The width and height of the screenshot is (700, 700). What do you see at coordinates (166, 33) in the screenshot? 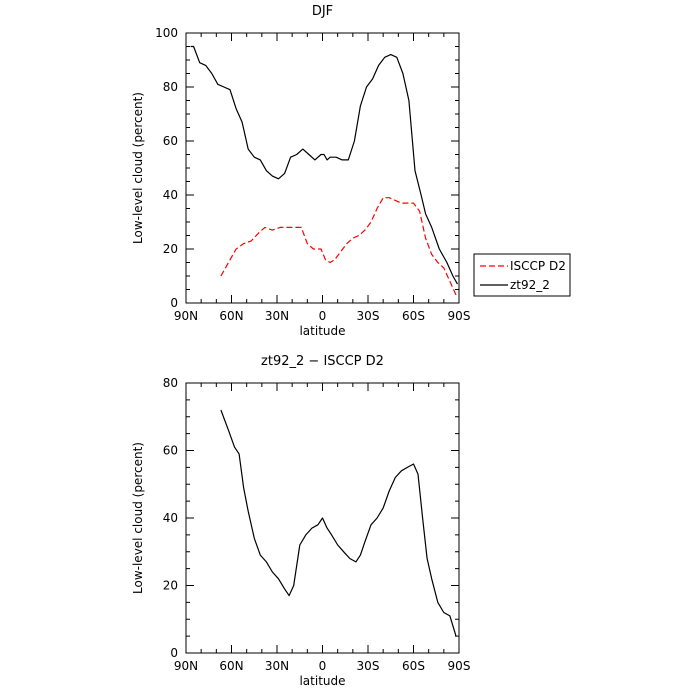
I see `y-tick-label: 100` at bounding box center [166, 33].